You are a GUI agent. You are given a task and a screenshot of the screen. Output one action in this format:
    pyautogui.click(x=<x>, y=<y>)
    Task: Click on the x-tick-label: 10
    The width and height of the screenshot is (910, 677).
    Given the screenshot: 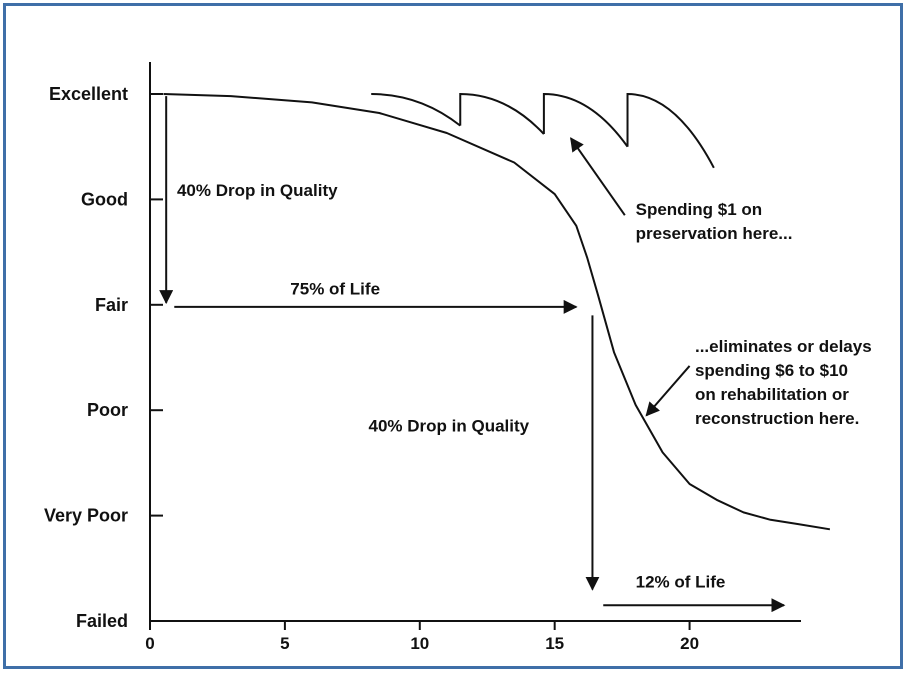 What is the action you would take?
    pyautogui.click(x=419, y=643)
    